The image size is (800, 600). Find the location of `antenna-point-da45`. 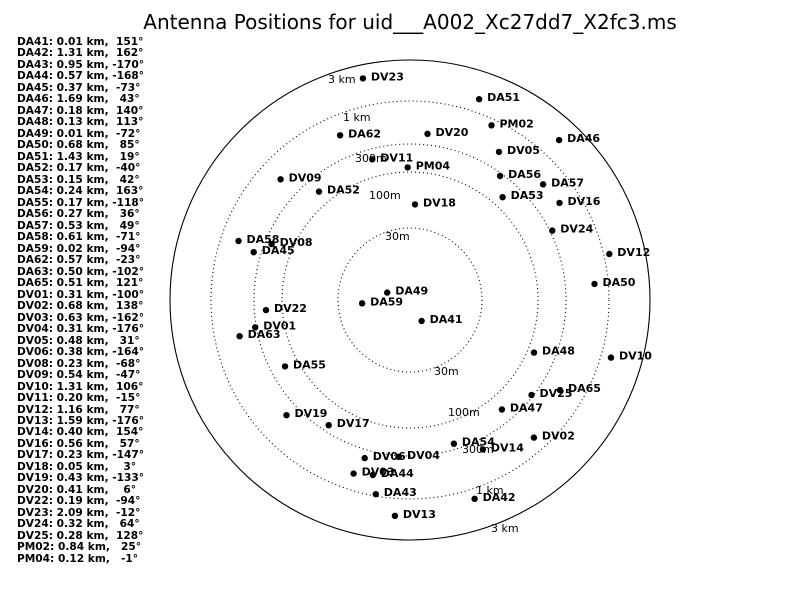

antenna-point-da45 is located at coordinates (253, 252).